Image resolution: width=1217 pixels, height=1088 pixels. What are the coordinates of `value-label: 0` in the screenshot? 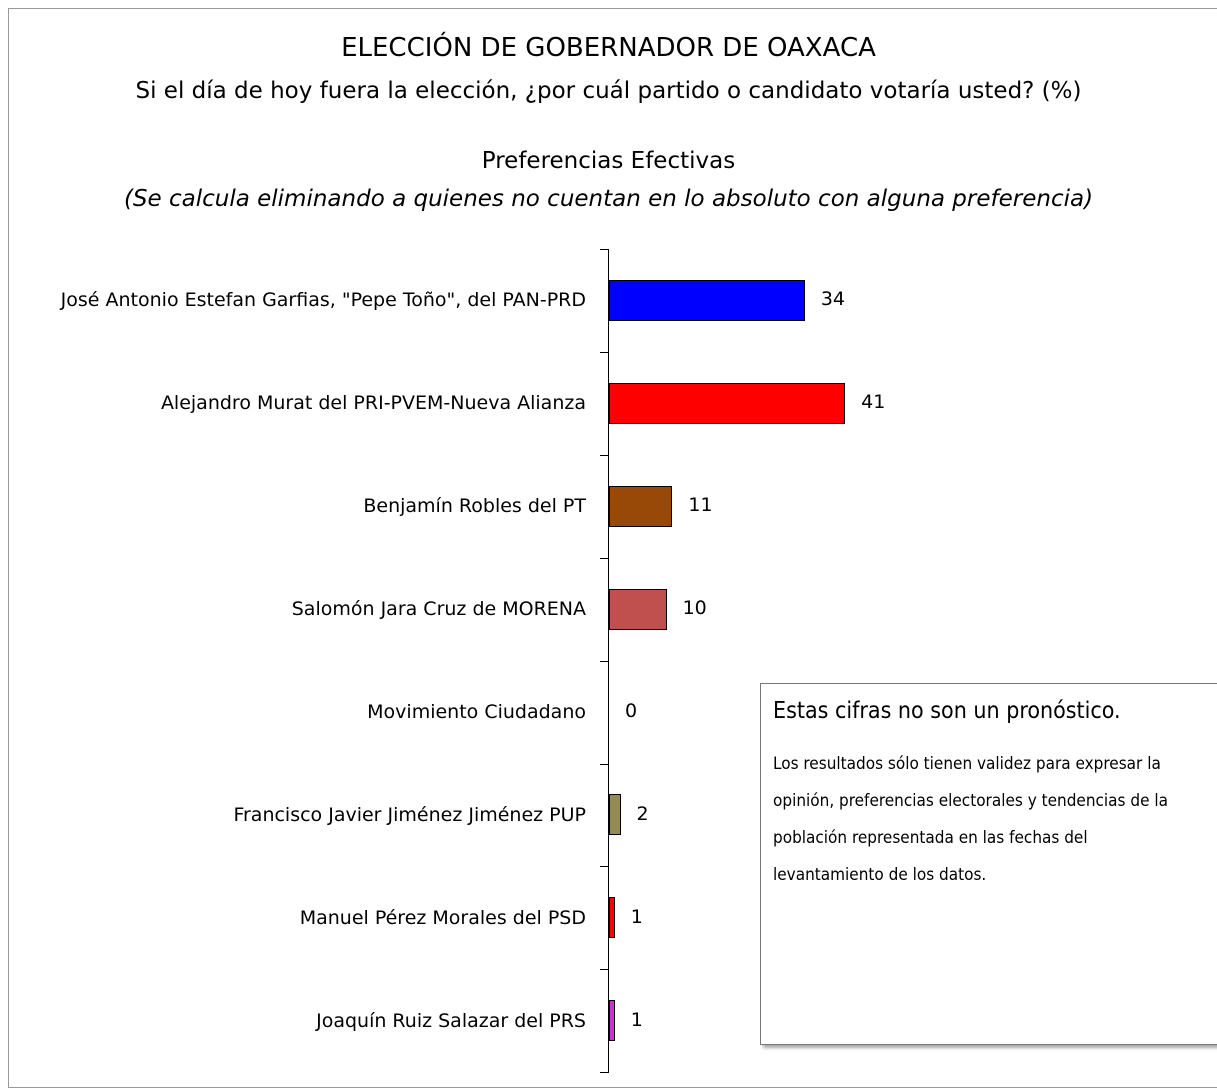 It's located at (631, 711).